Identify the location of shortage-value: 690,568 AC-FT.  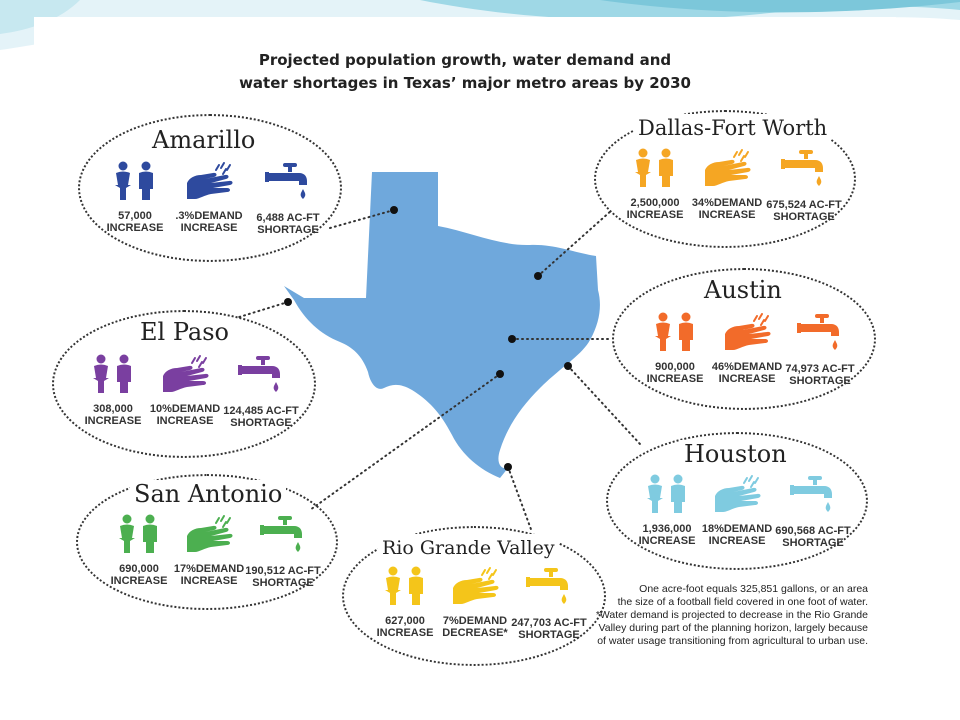
(813, 531).